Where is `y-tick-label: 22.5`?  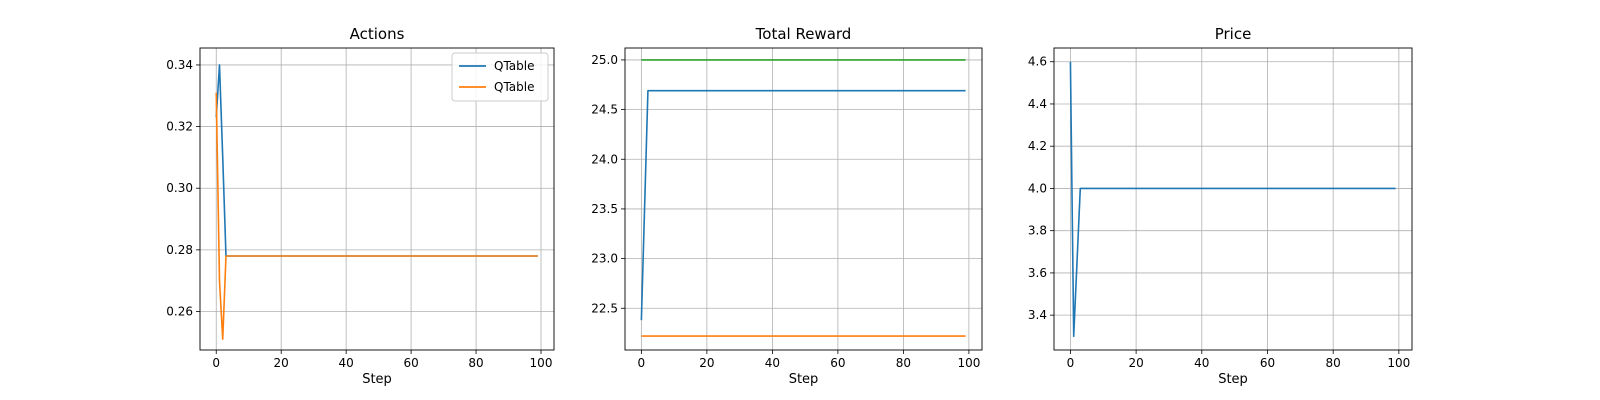 y-tick-label: 22.5 is located at coordinates (604, 308).